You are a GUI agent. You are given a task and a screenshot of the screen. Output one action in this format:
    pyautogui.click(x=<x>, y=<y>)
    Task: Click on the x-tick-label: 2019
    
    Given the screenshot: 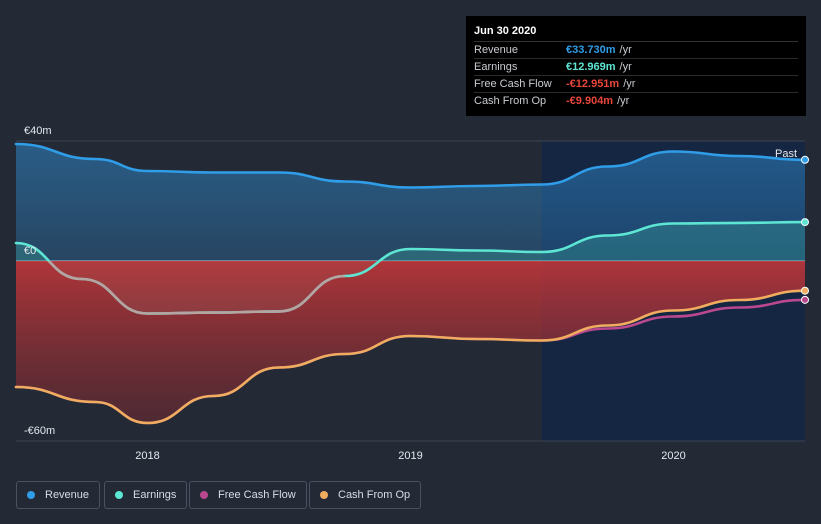 What is the action you would take?
    pyautogui.click(x=410, y=456)
    